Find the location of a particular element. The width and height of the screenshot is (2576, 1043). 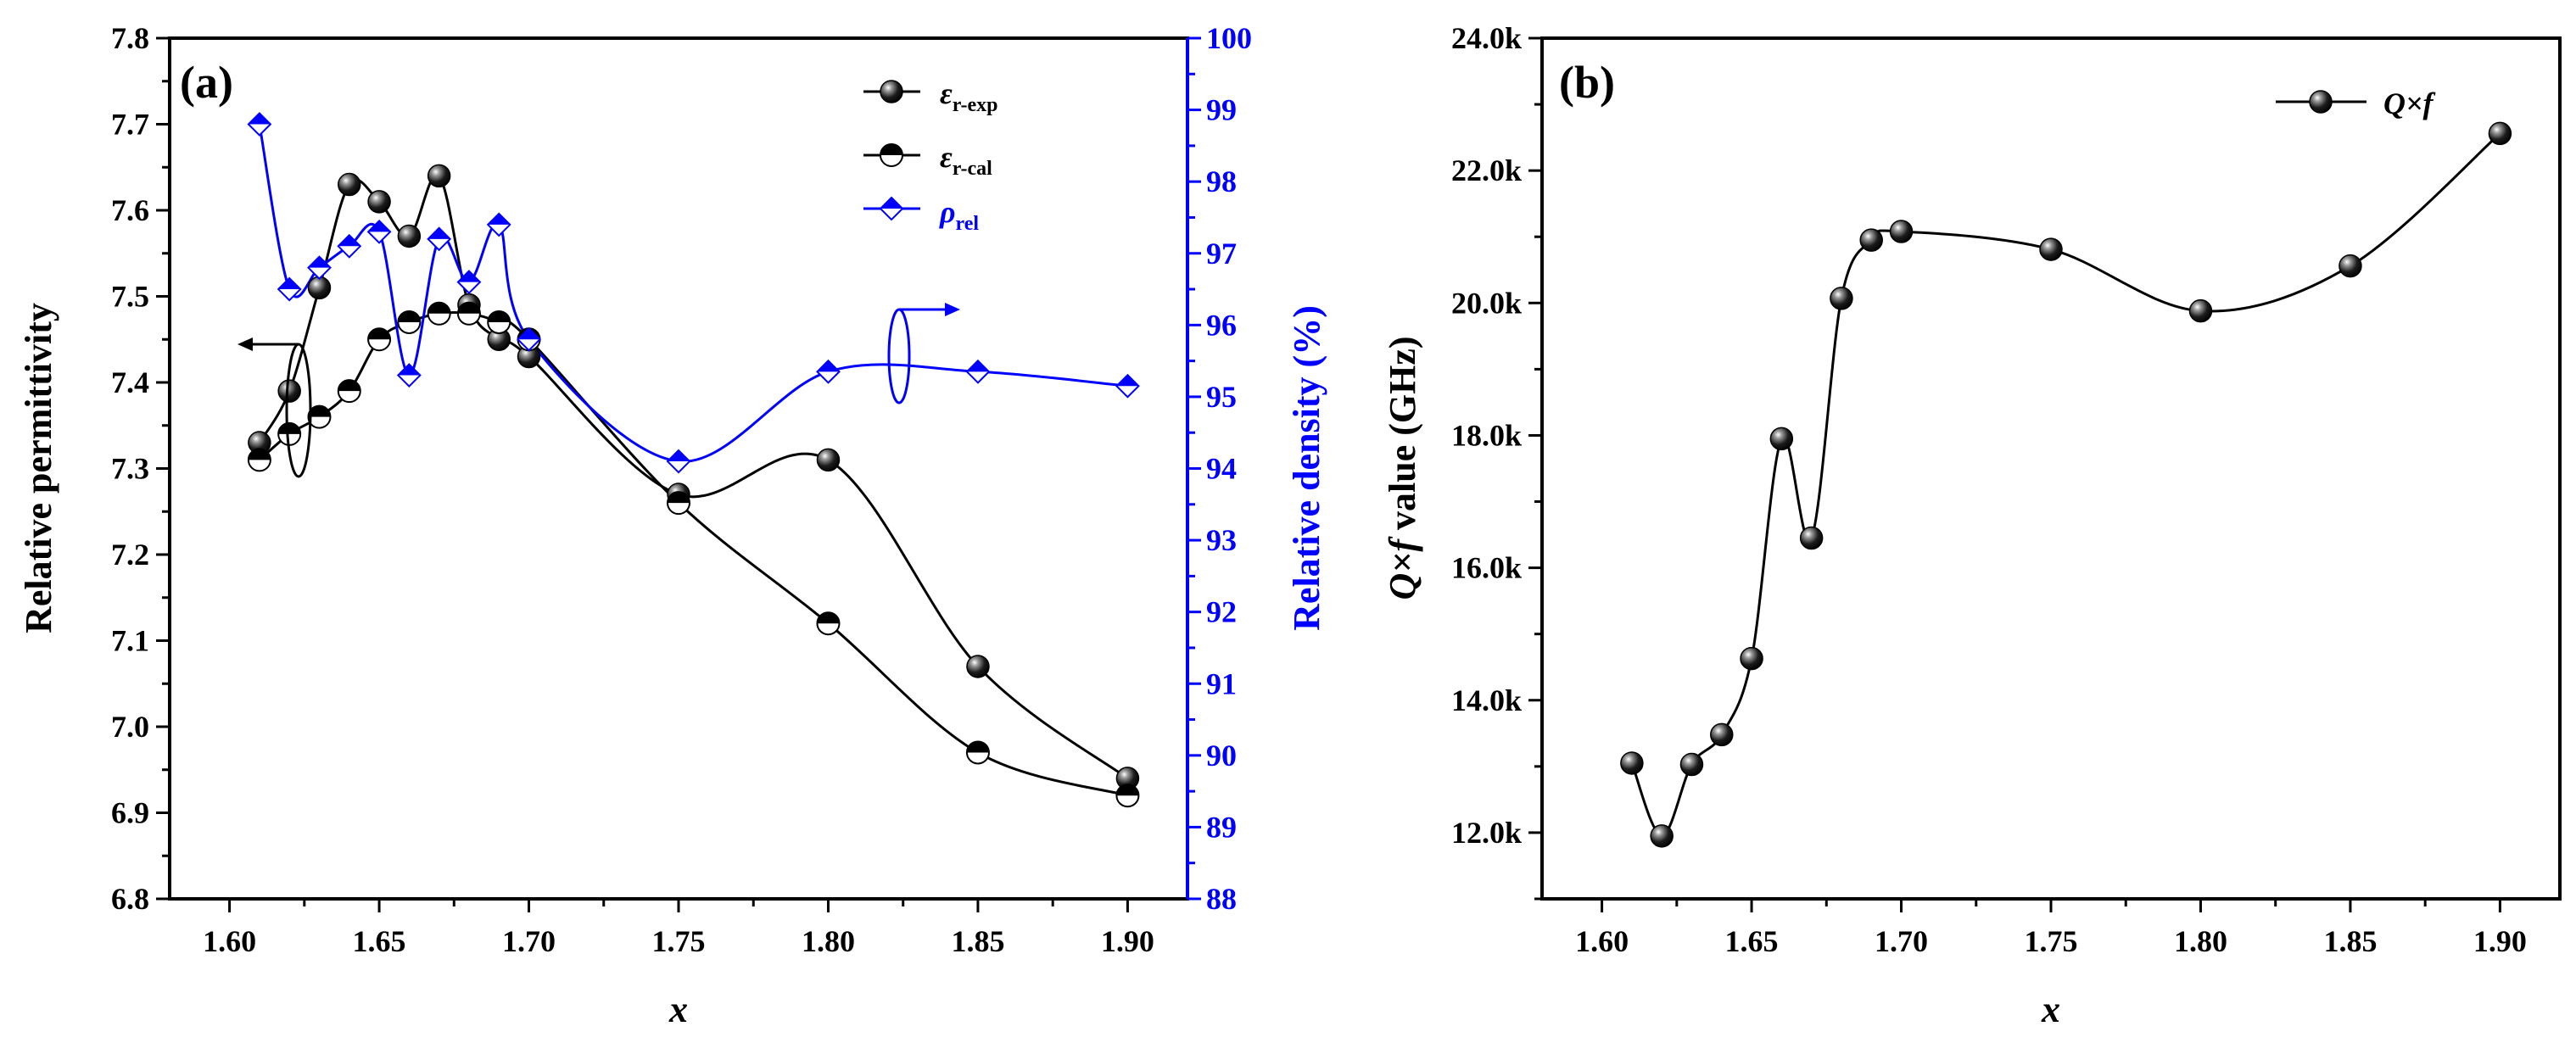

y2-tick-label: 89 is located at coordinates (1221, 827).